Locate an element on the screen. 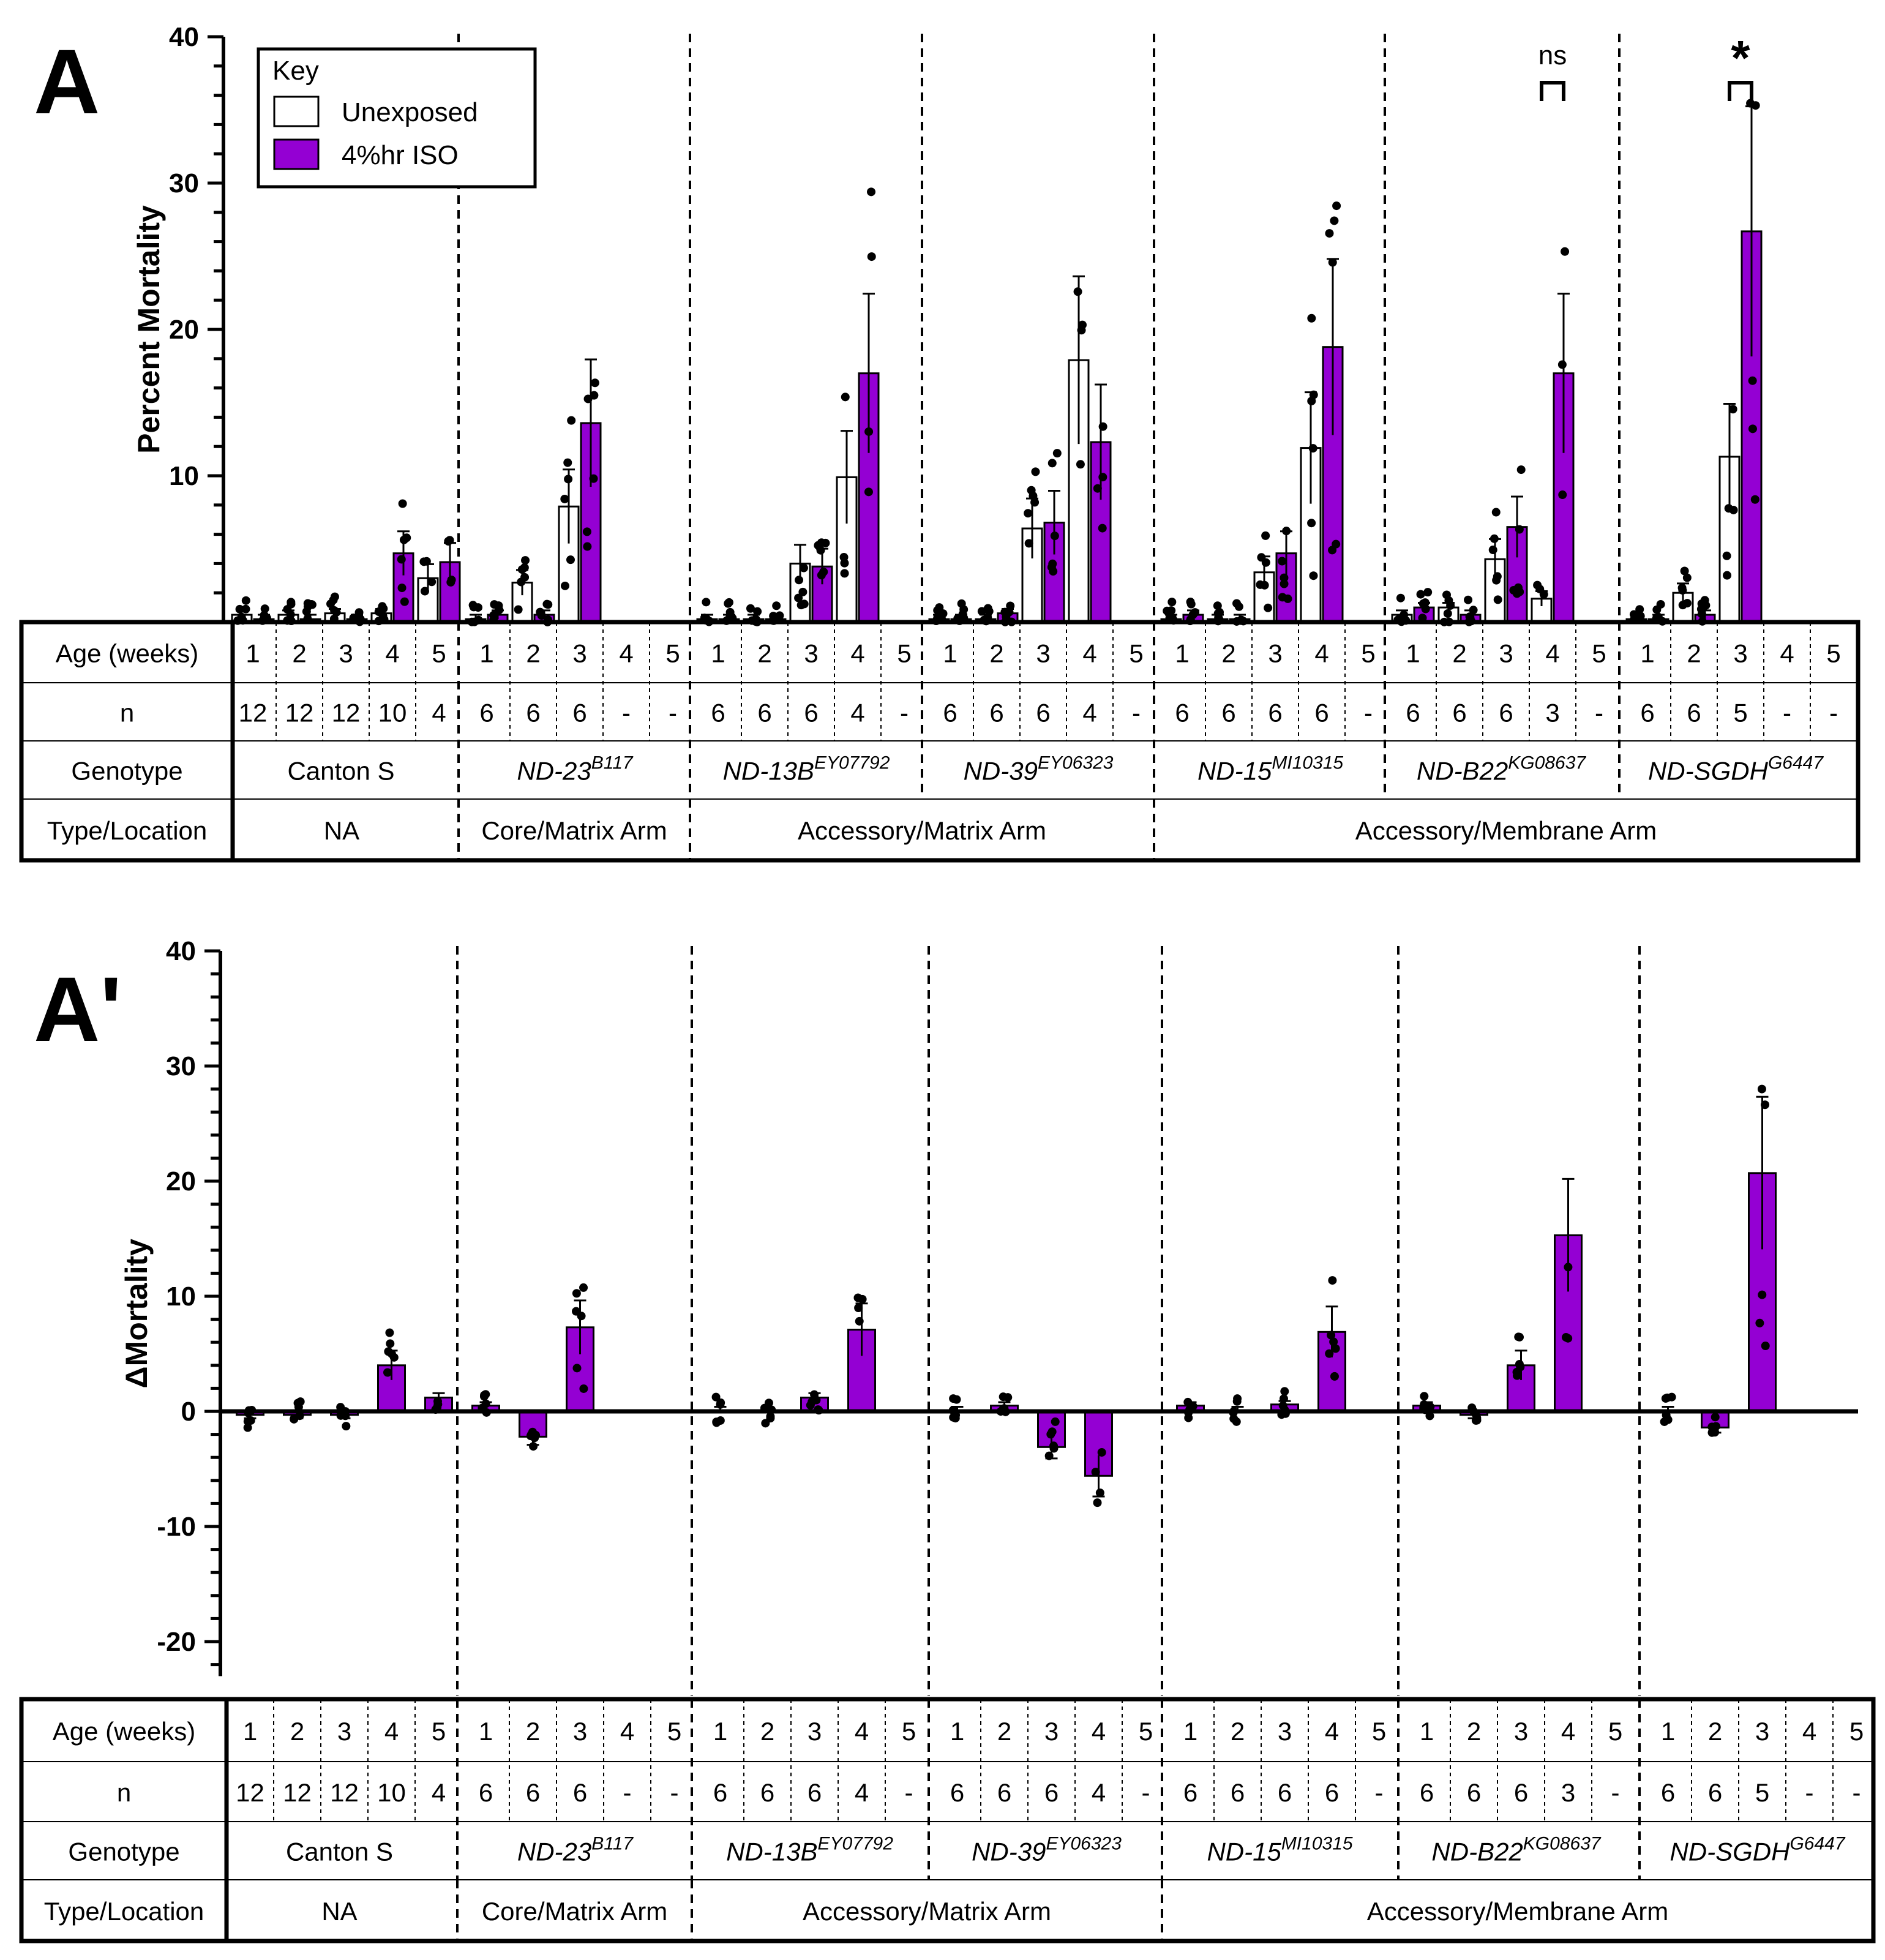 The image size is (1885, 1960). age-cell: 5 is located at coordinates (439, 653).